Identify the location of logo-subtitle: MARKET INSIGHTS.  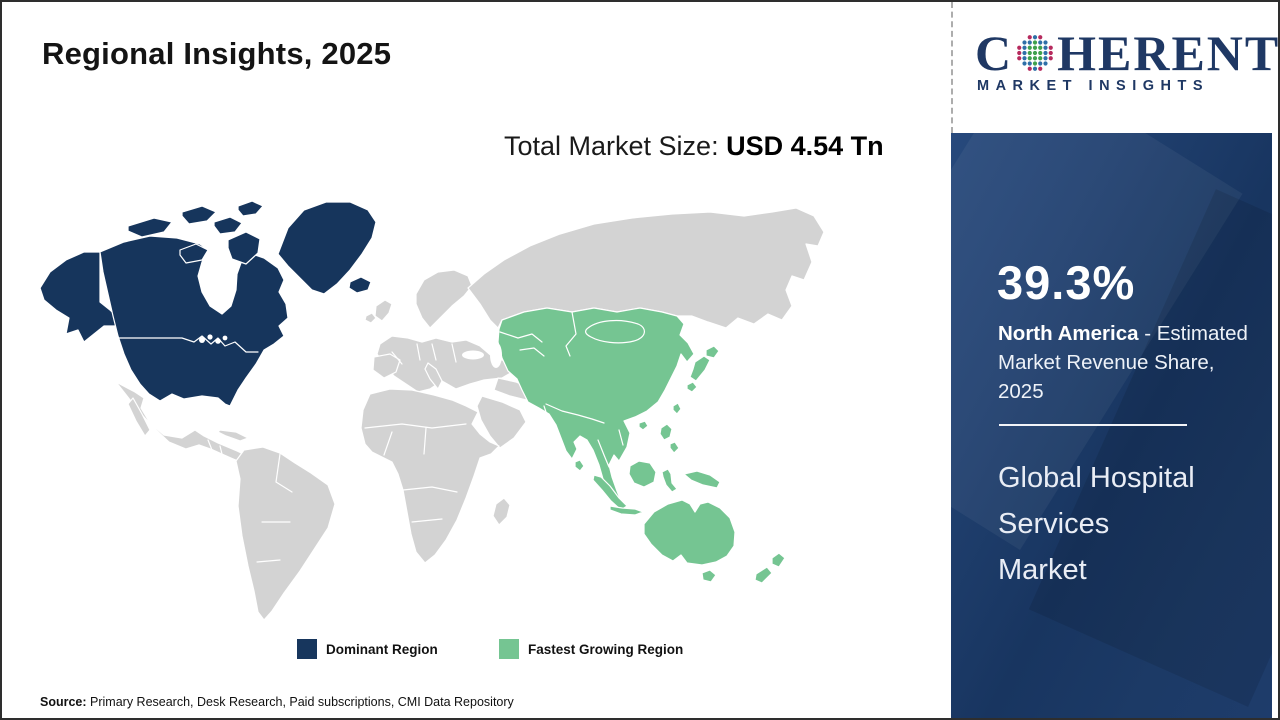
(1093, 86).